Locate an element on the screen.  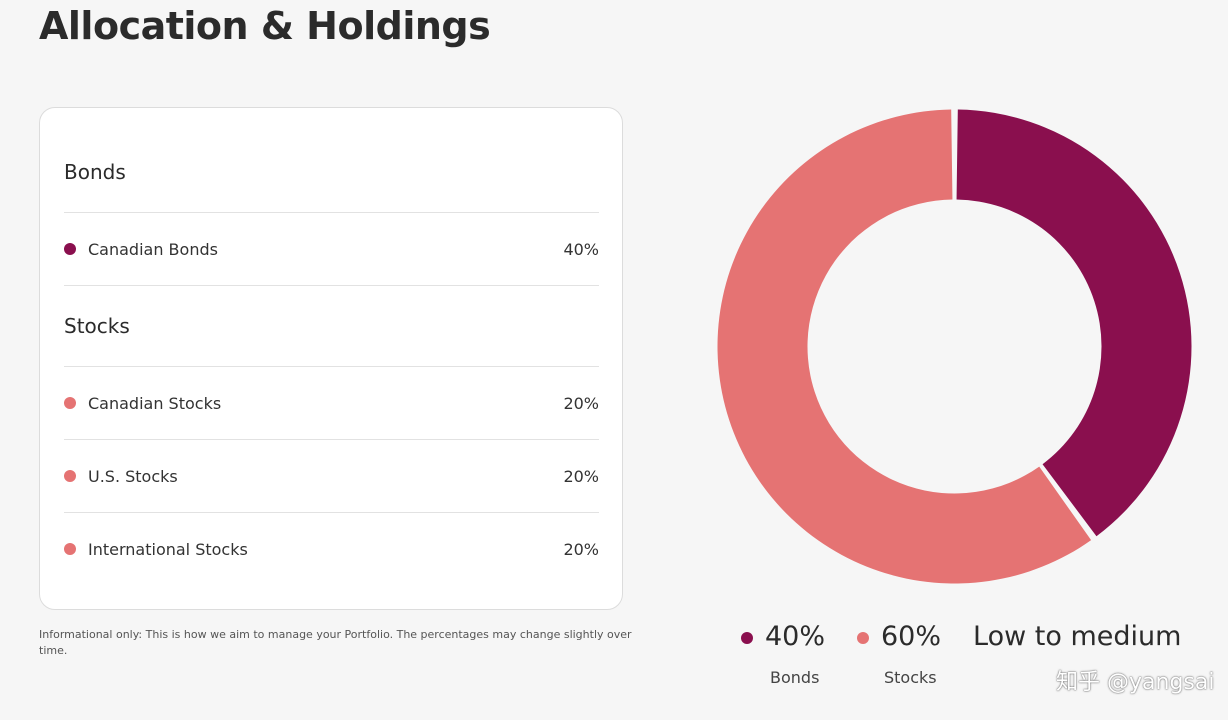
holding-row-us-stocks: U.S. Stocks 20% is located at coordinates (331, 476).